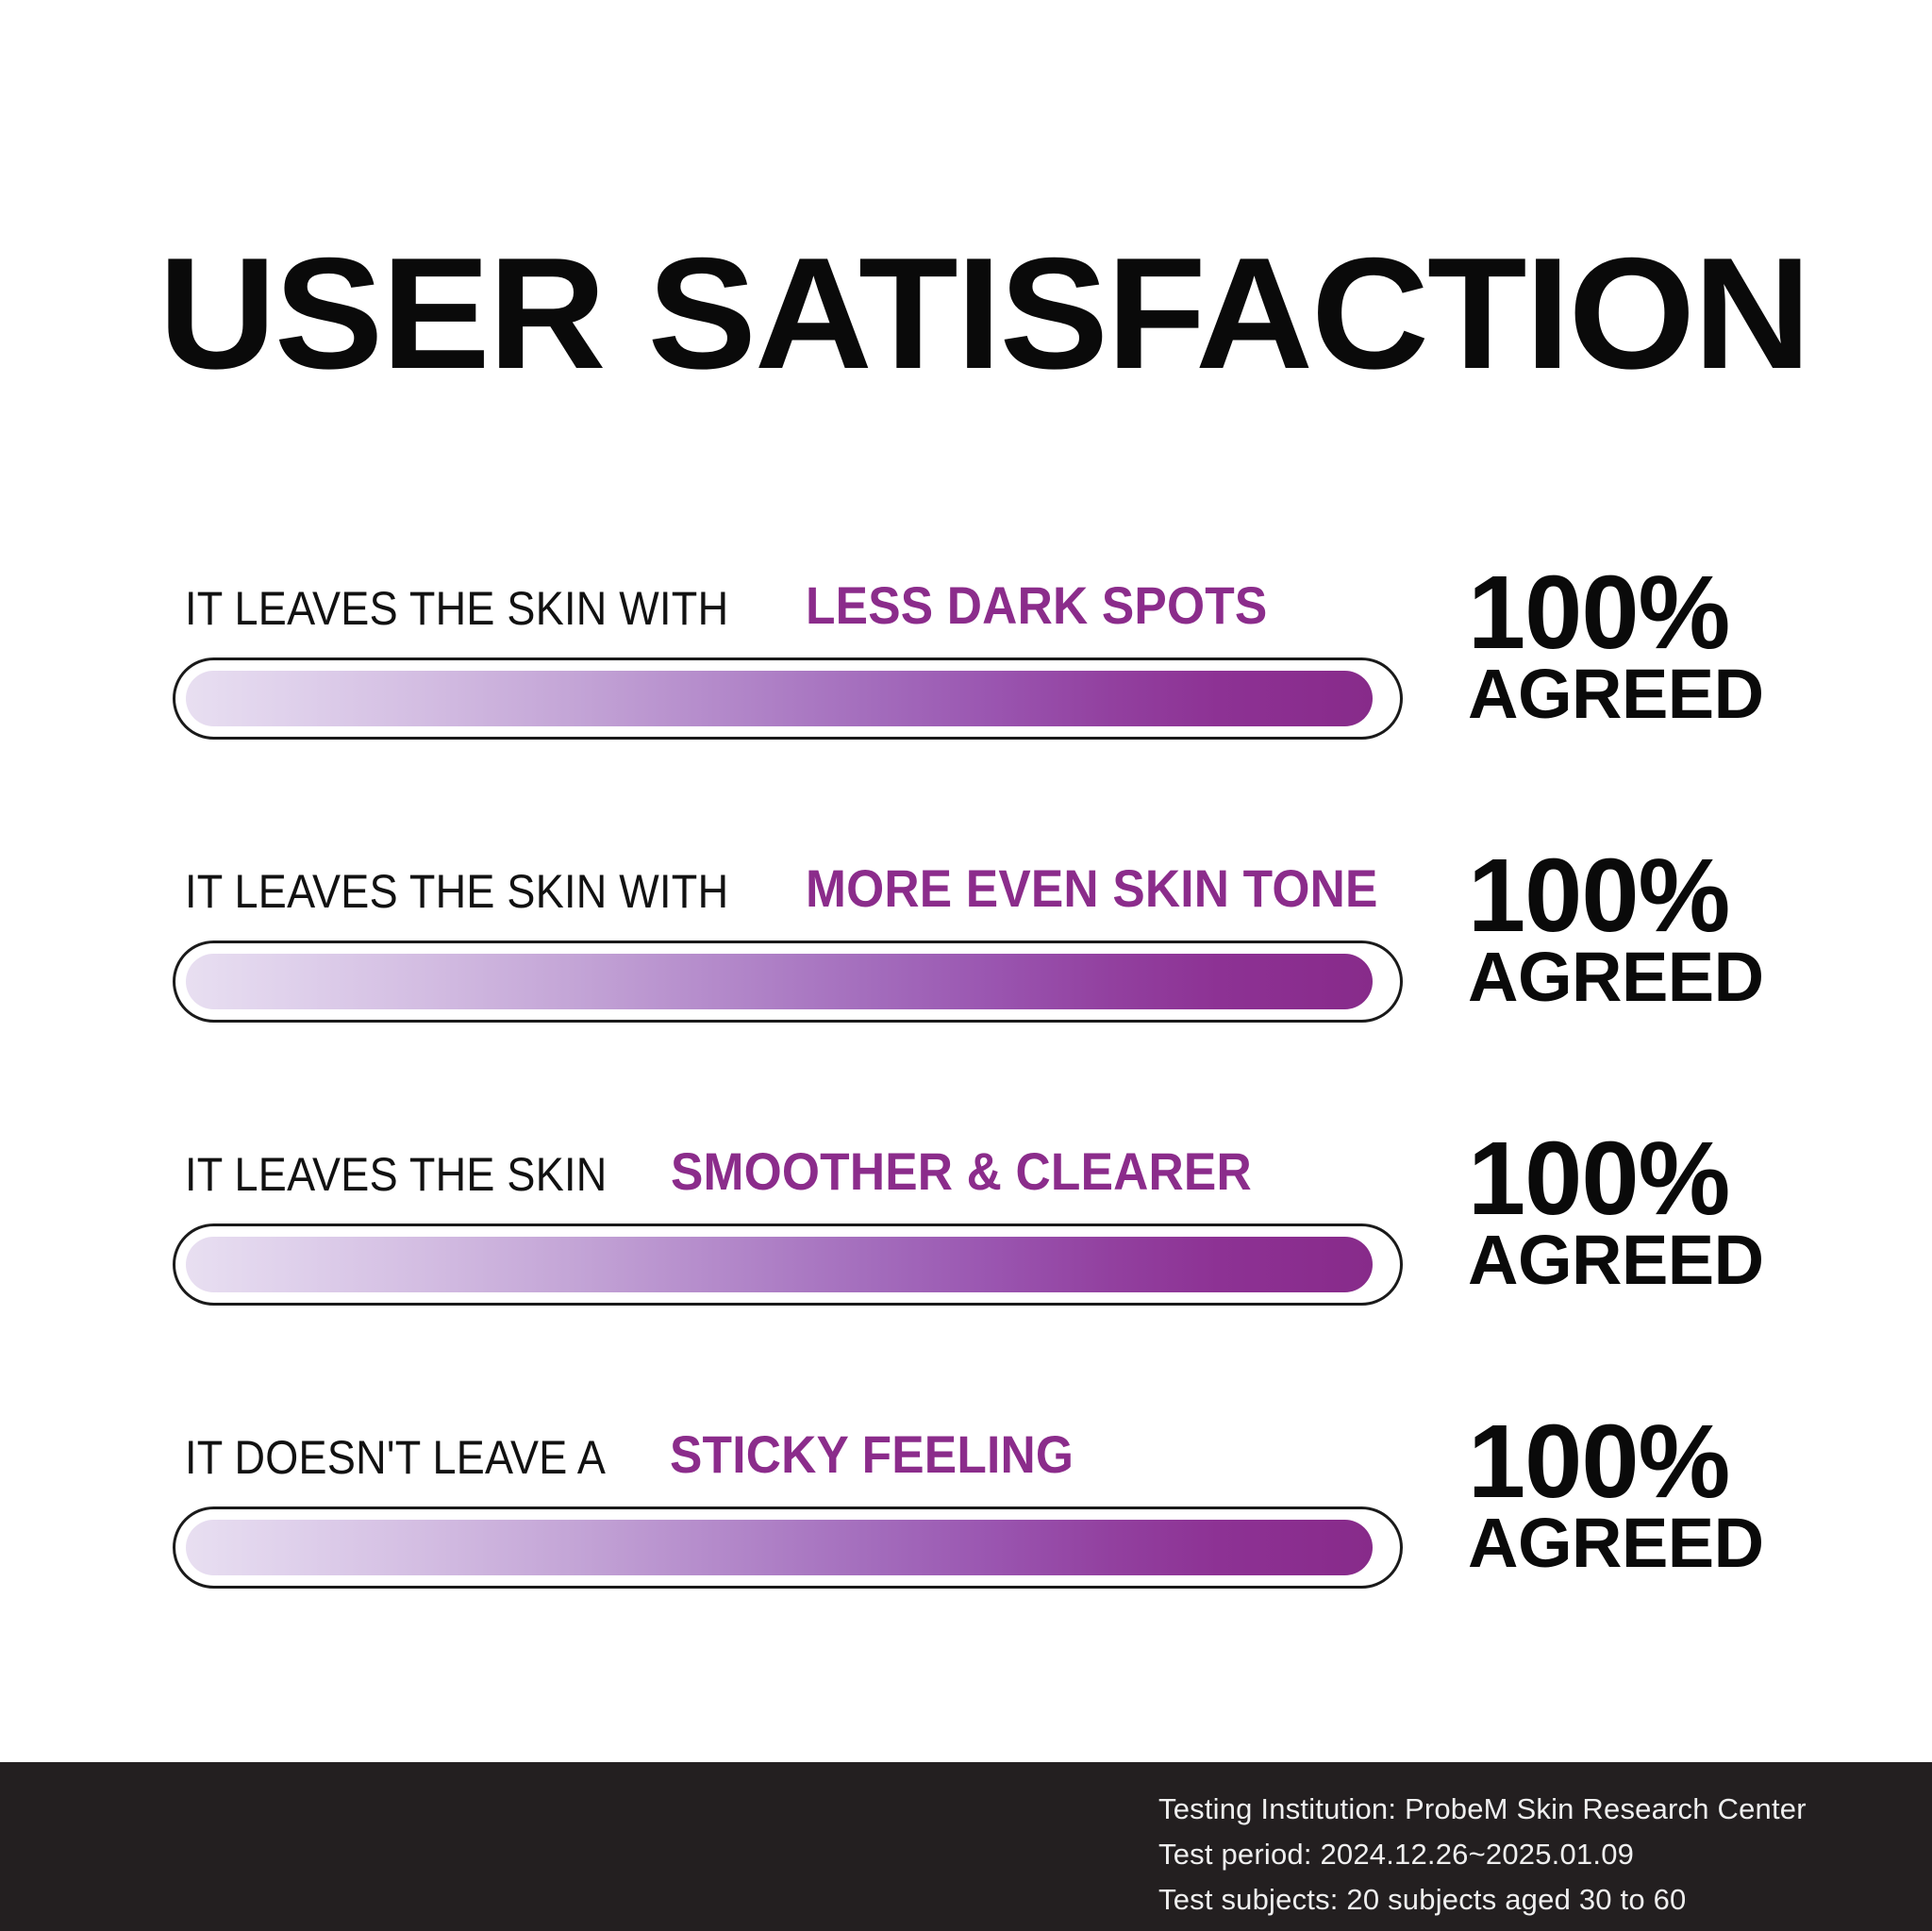  Describe the element at coordinates (647, 1447) in the screenshot. I see `row-label: IT DOESN'T LEAVE A STICKY FEELING` at that location.